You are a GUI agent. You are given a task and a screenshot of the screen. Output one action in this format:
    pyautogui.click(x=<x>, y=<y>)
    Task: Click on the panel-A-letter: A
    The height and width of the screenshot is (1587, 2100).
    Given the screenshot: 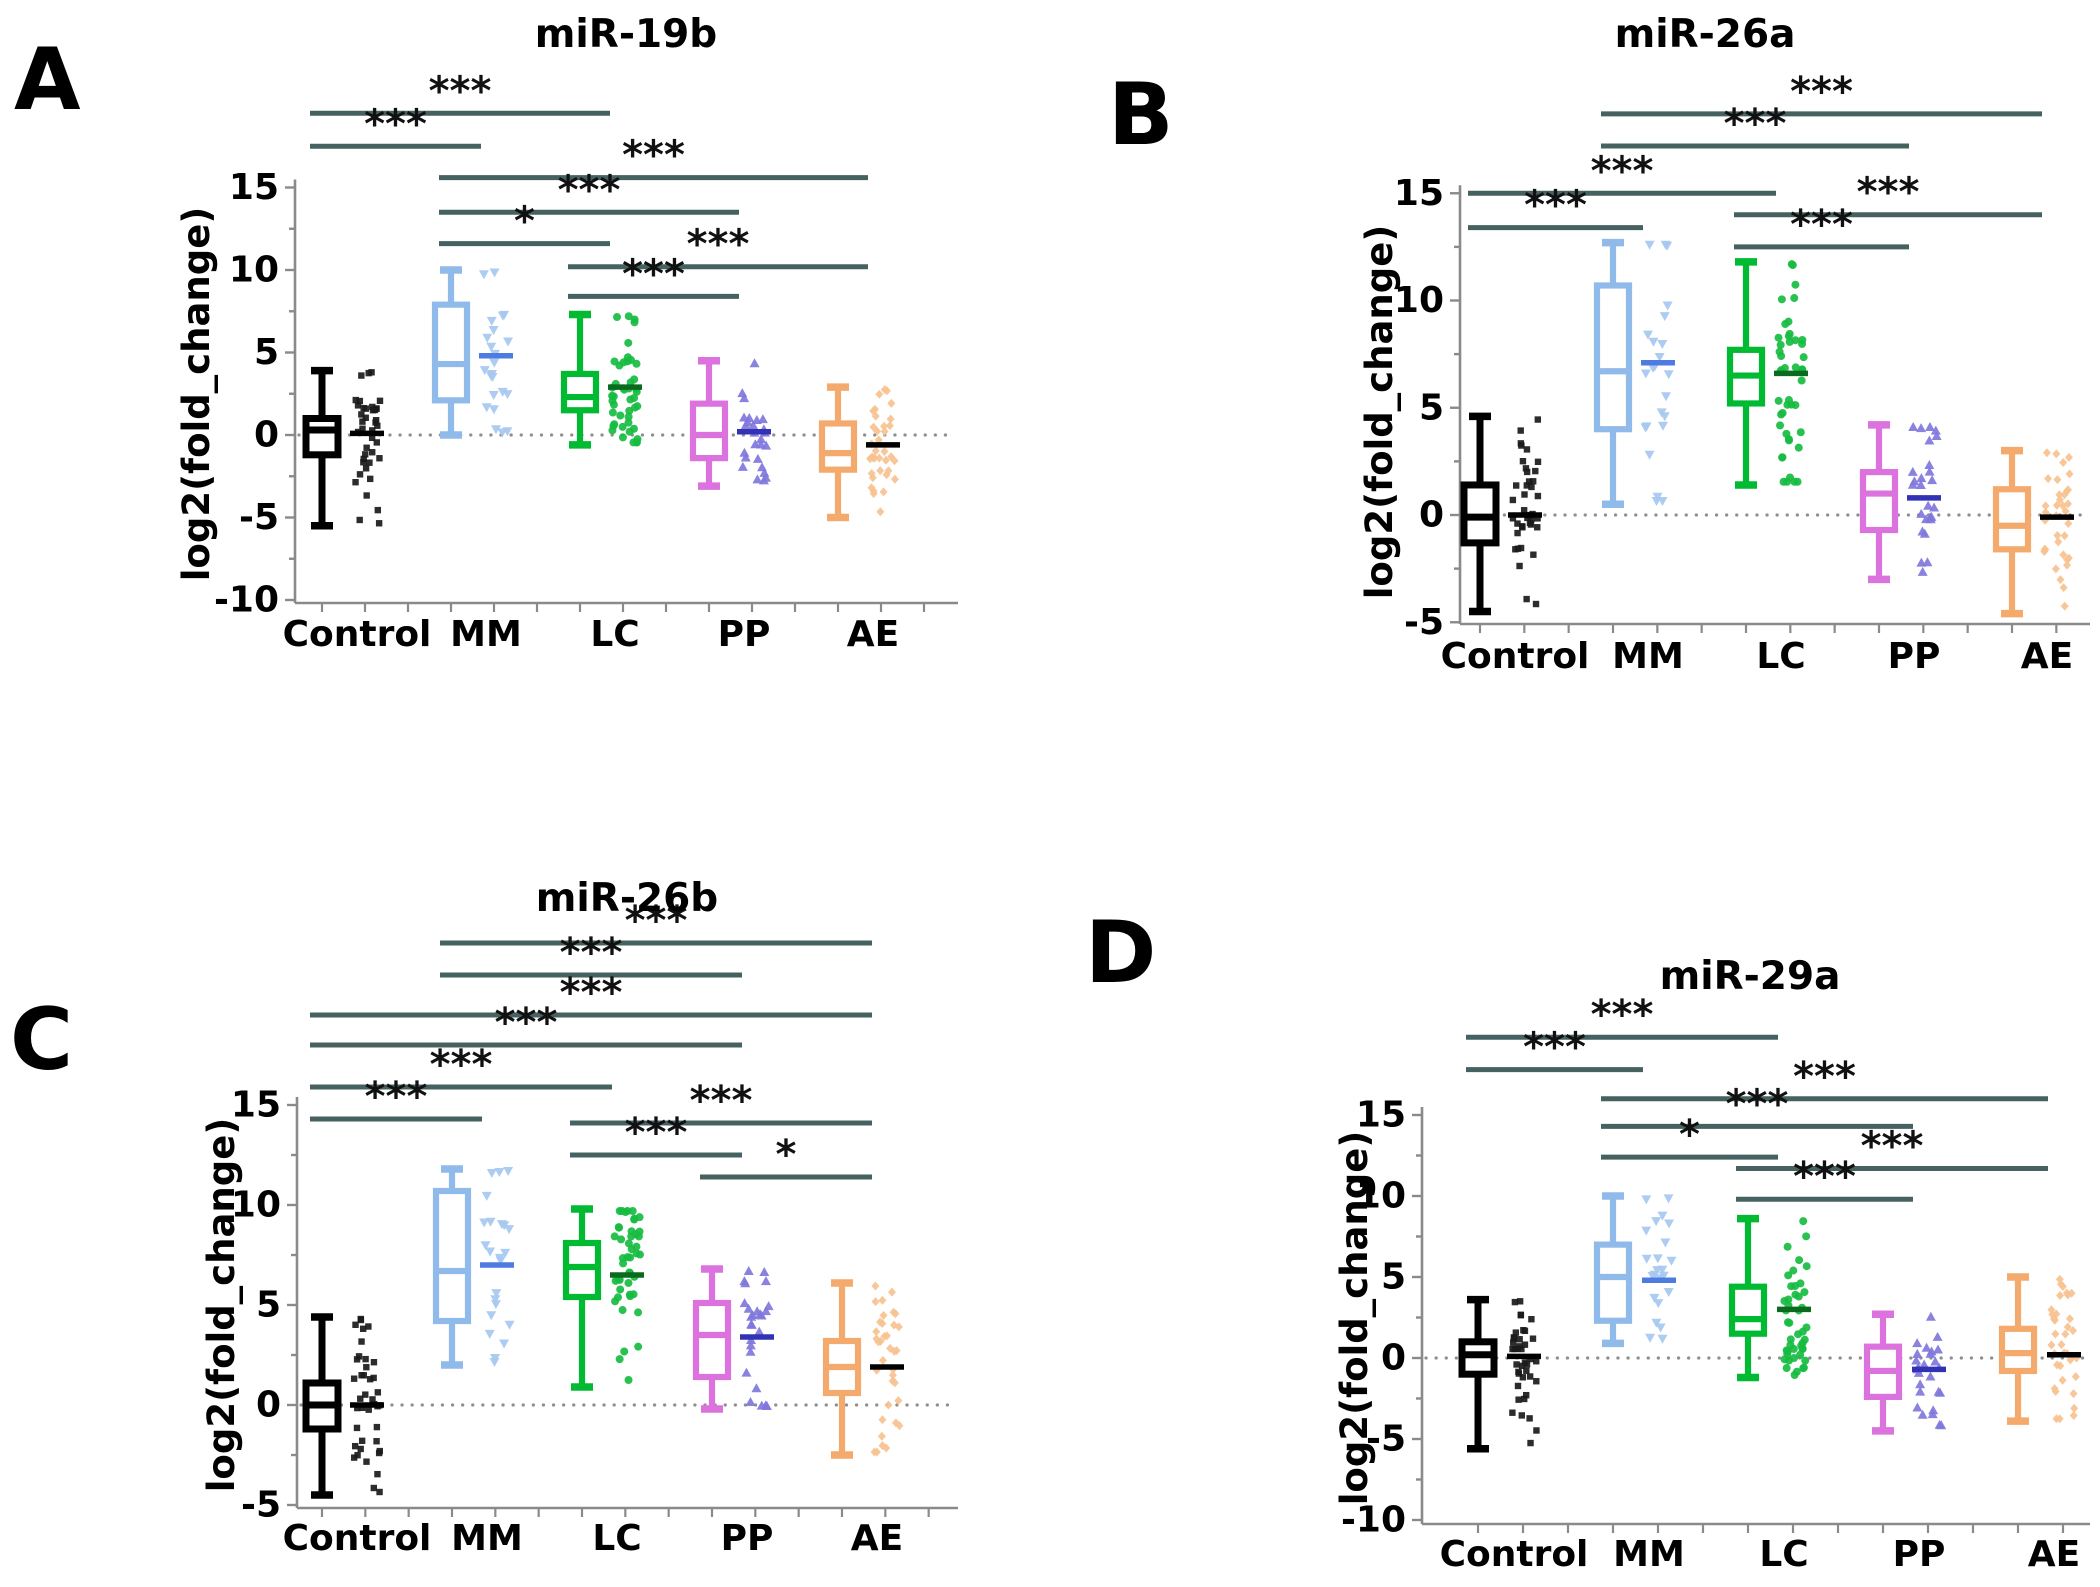 What is the action you would take?
    pyautogui.click(x=47, y=80)
    